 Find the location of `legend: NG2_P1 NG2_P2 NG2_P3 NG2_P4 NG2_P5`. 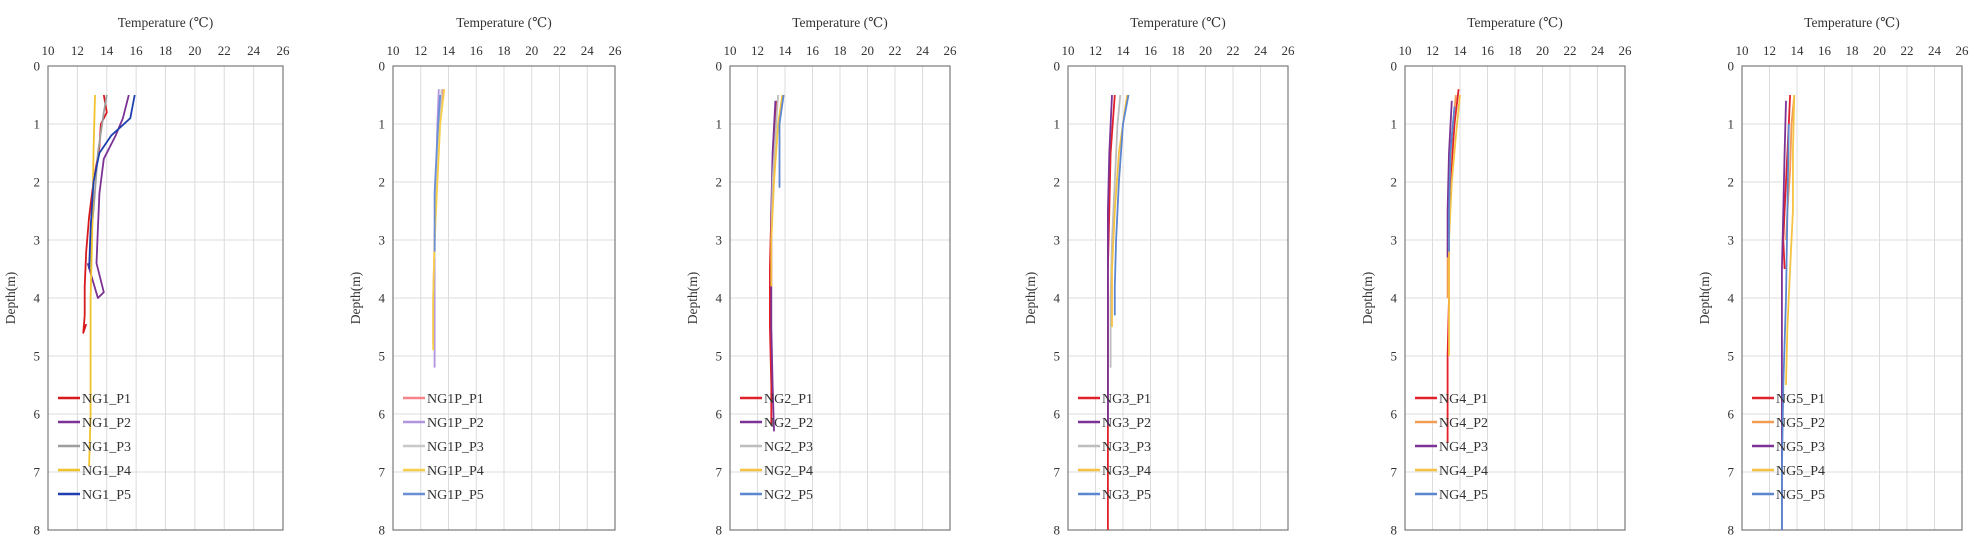

legend: NG2_P1 NG2_P2 NG2_P3 NG2_P4 NG2_P5 is located at coordinates (776, 447).